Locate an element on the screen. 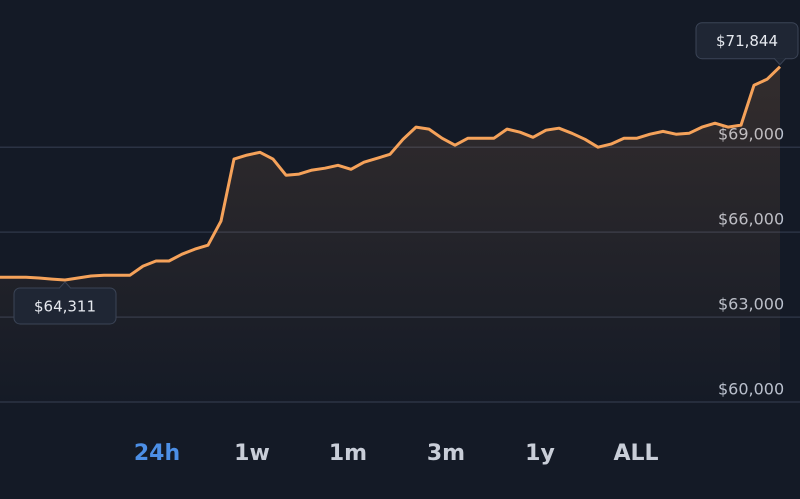  range-button: ALL is located at coordinates (635, 453).